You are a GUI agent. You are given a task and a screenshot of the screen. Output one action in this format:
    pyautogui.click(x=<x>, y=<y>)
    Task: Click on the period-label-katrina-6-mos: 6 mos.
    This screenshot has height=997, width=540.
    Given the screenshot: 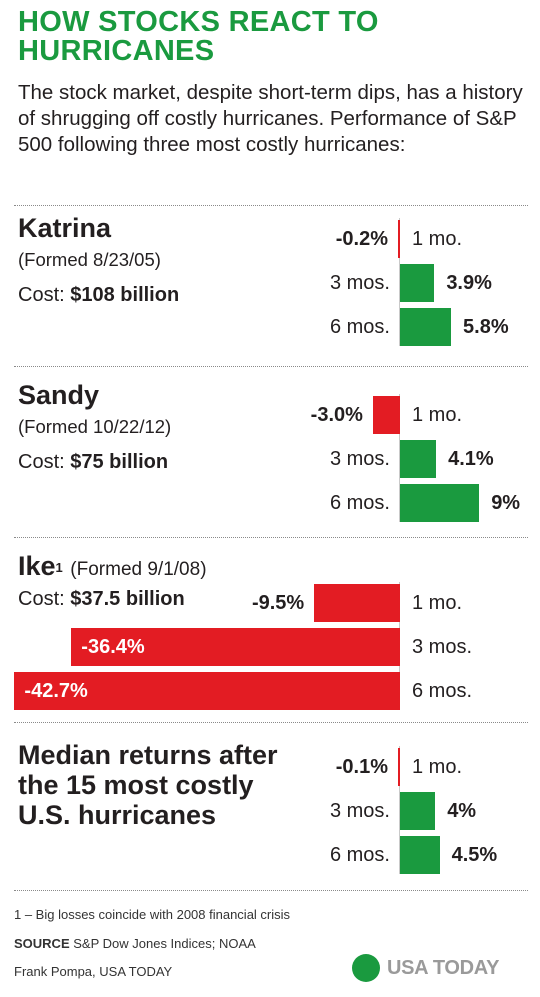 What is the action you would take?
    pyautogui.click(x=359, y=327)
    